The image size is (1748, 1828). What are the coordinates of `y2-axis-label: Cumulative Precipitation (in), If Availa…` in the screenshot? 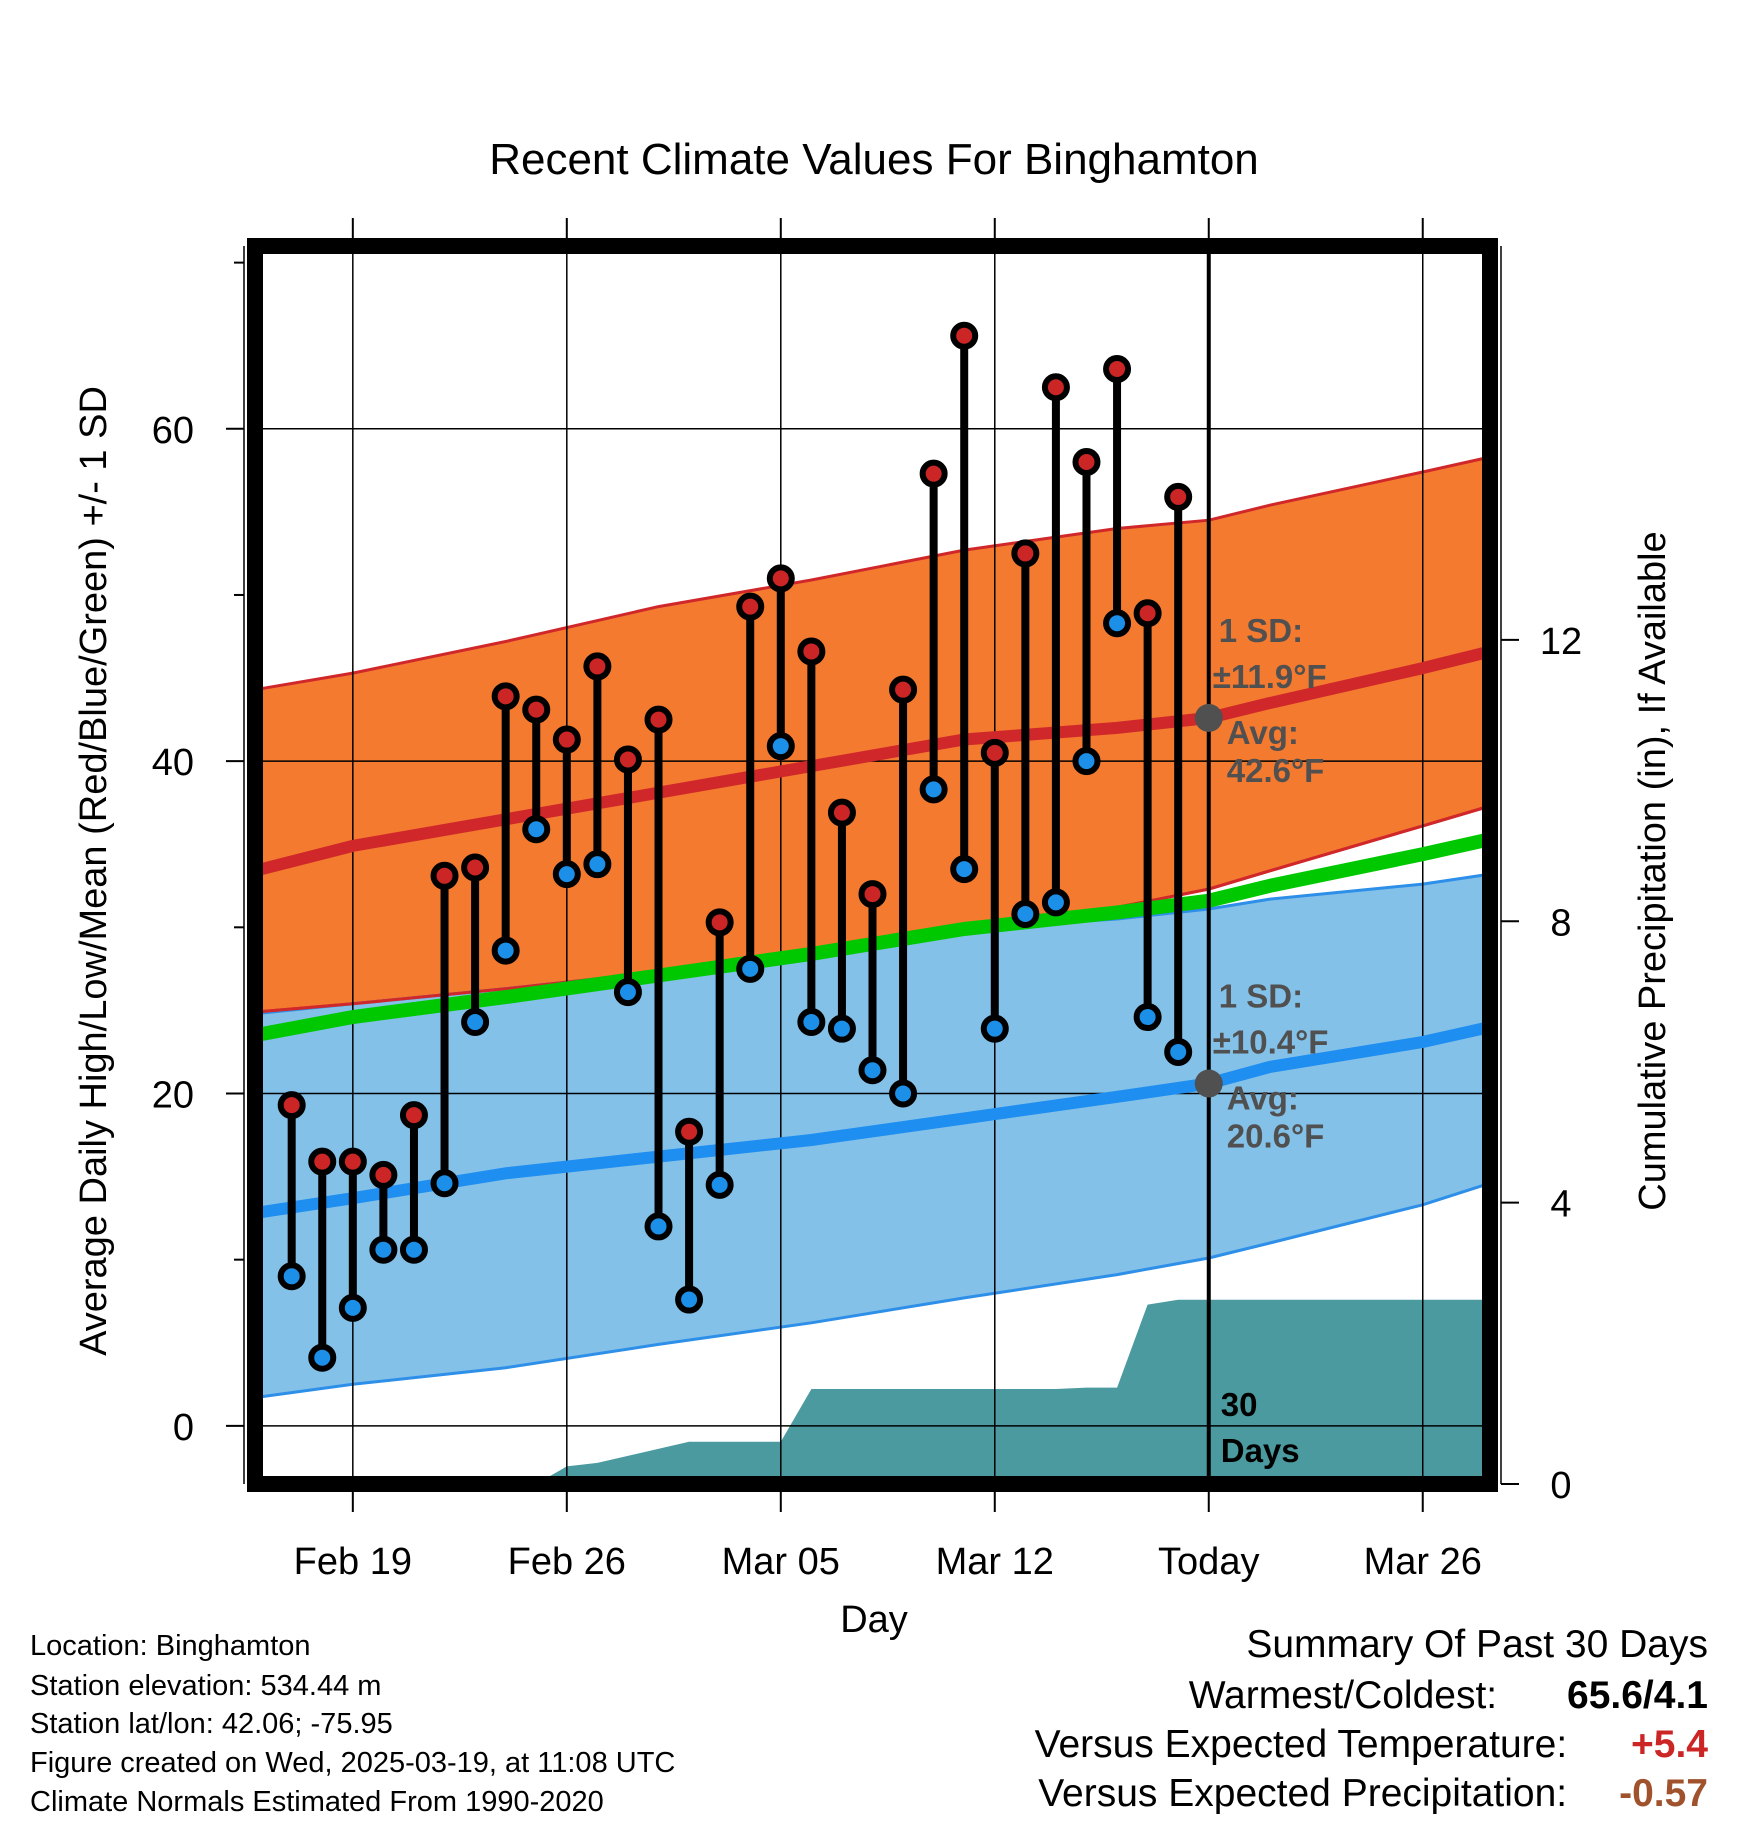 It's located at (1653, 870).